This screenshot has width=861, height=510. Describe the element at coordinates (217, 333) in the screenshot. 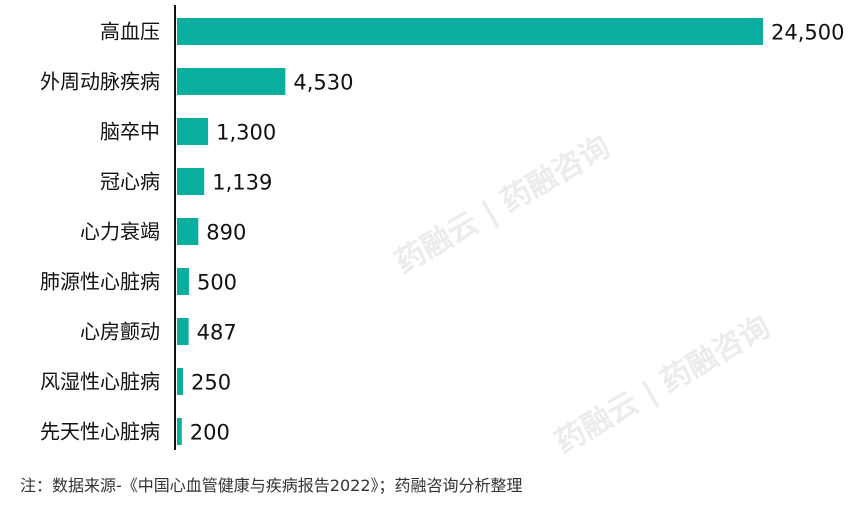

I see `value-label: 487` at that location.